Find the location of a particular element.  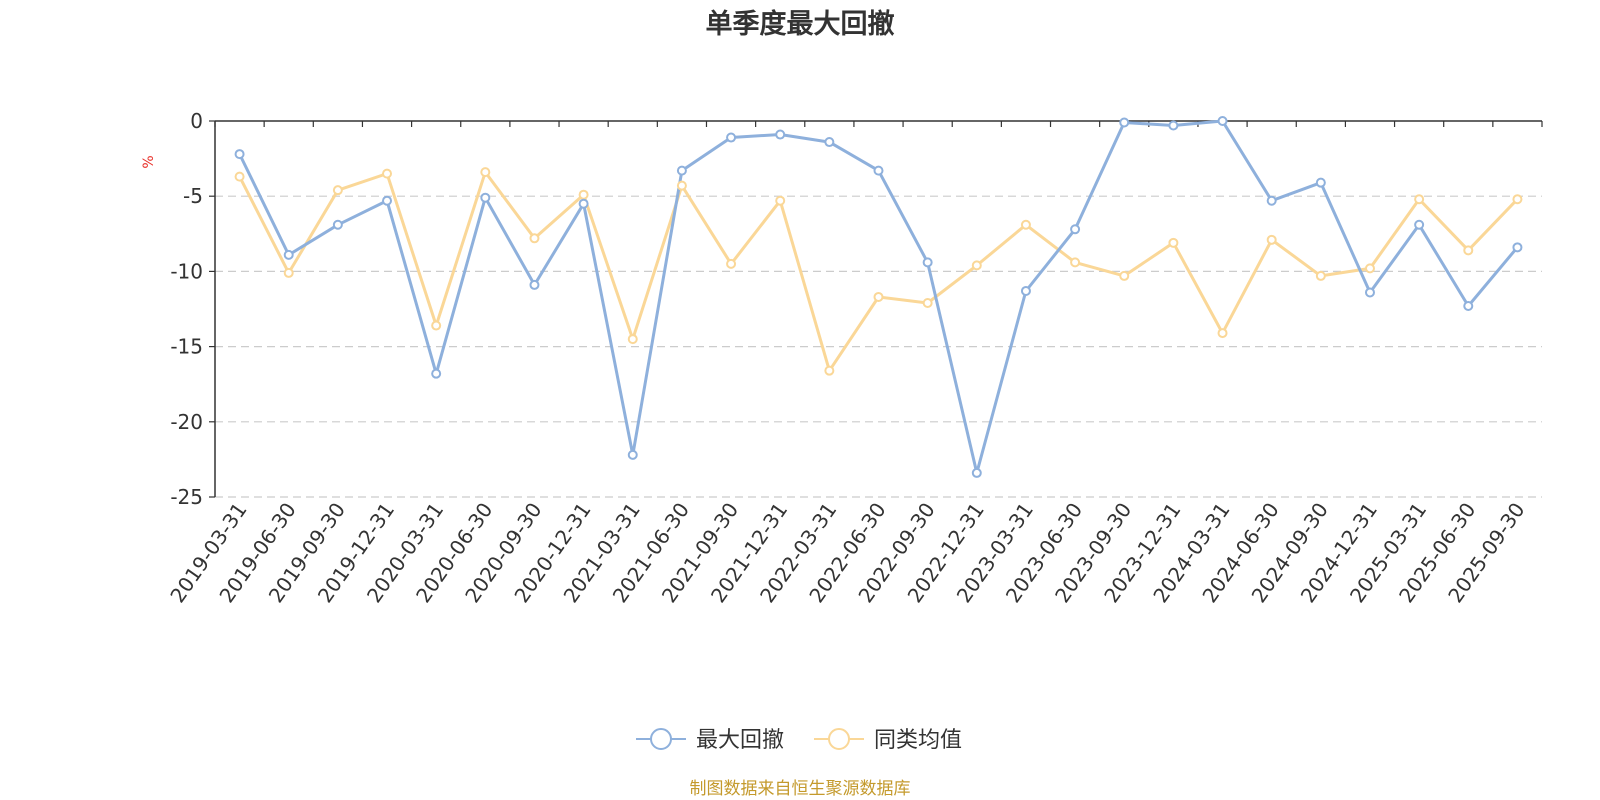

legend-item-max-drawdown: 最大回撤 is located at coordinates (710, 740).